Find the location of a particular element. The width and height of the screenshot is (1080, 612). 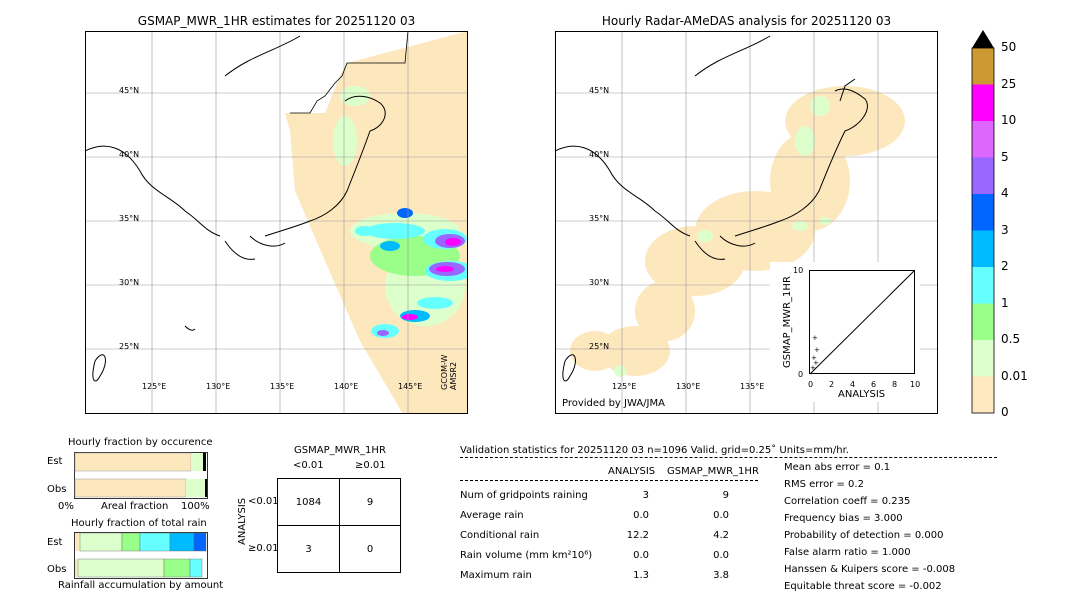

colorbar-label: 10 is located at coordinates (1009, 120).